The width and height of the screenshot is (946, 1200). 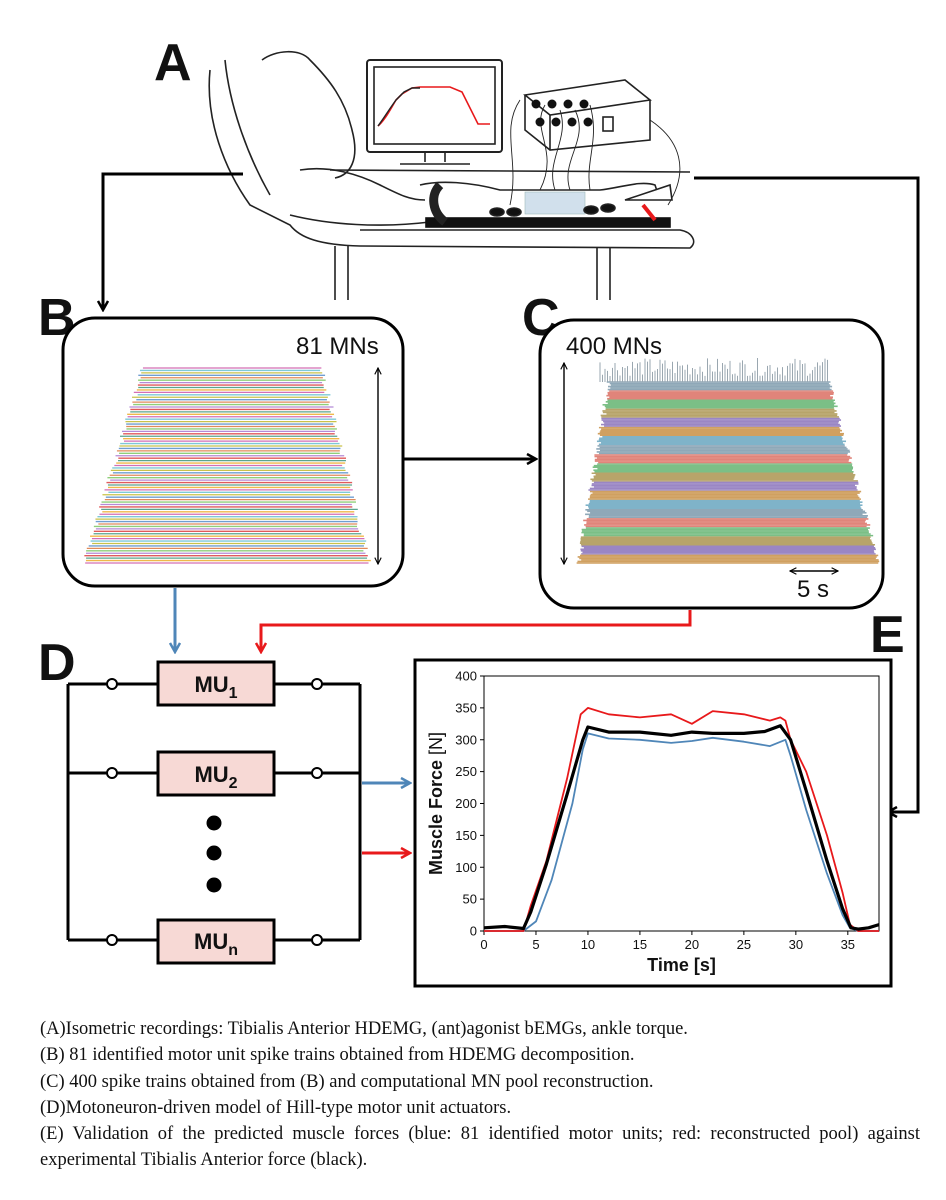 What do you see at coordinates (796, 944) in the screenshot?
I see `x-tick-label: 30` at bounding box center [796, 944].